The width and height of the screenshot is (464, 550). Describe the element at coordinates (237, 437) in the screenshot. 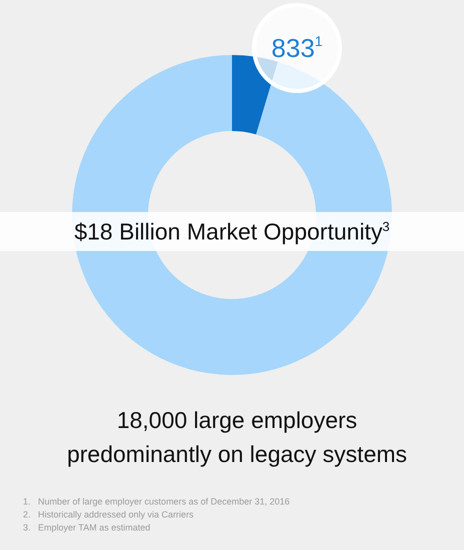

I see `text: 18,000 large employers predominantly on legacy systems` at that location.